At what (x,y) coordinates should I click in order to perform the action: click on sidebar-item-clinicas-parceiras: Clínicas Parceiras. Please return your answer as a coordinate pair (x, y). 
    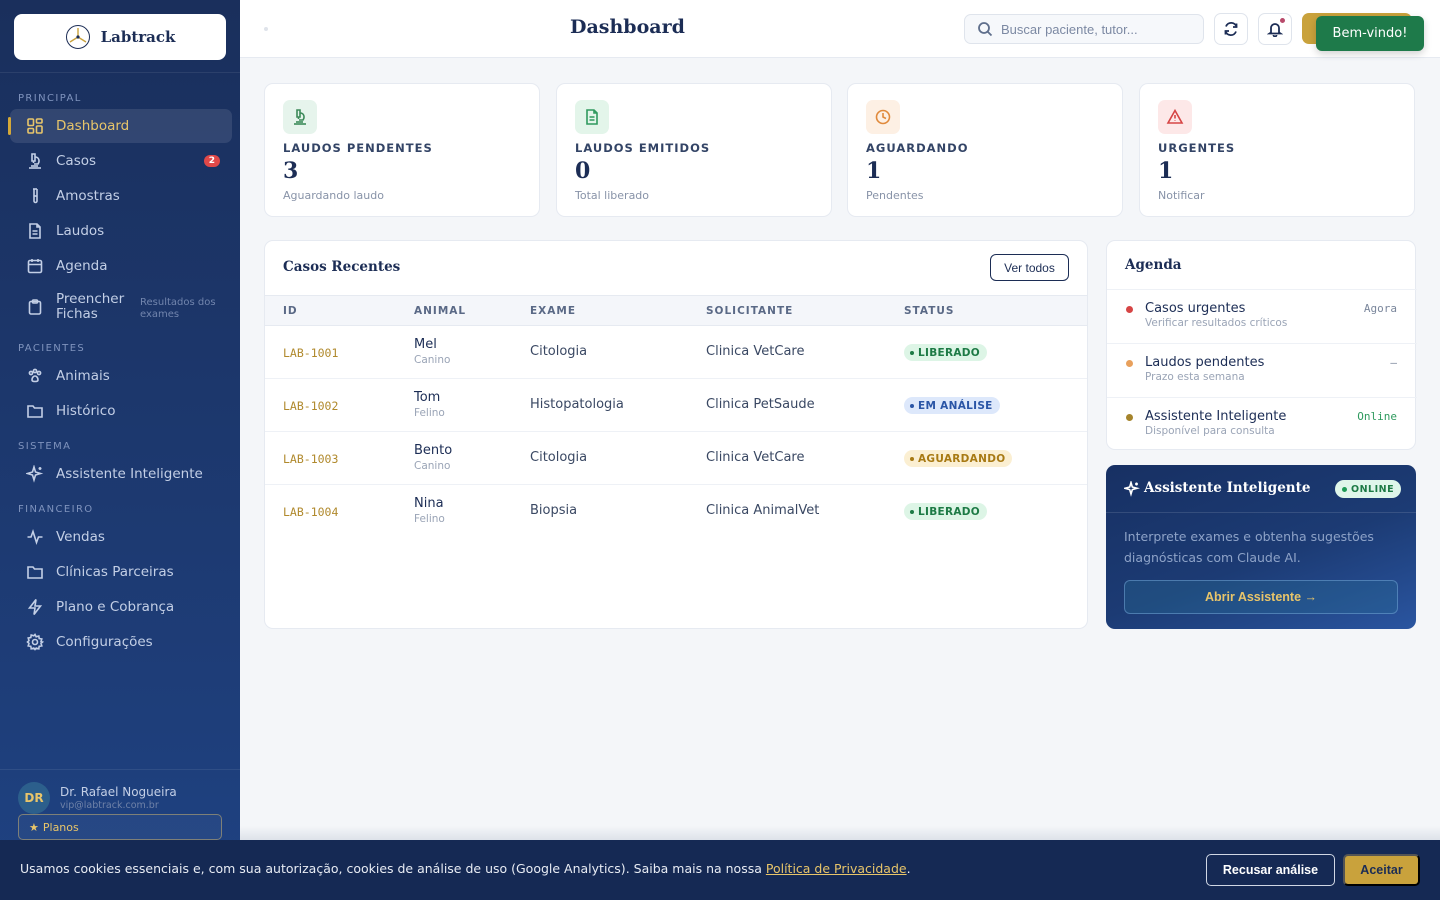
    Looking at the image, I should click on (121, 572).